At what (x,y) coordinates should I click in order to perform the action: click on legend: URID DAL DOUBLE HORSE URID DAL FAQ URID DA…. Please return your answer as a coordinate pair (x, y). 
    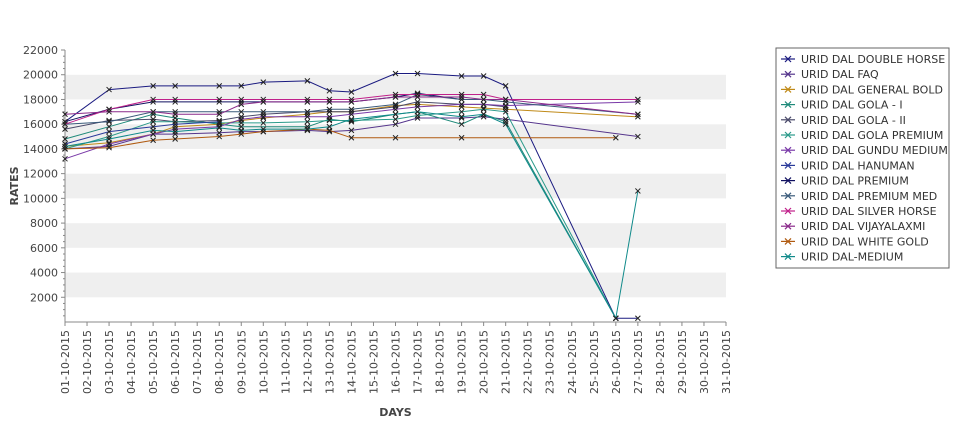
    Looking at the image, I should click on (862, 158).